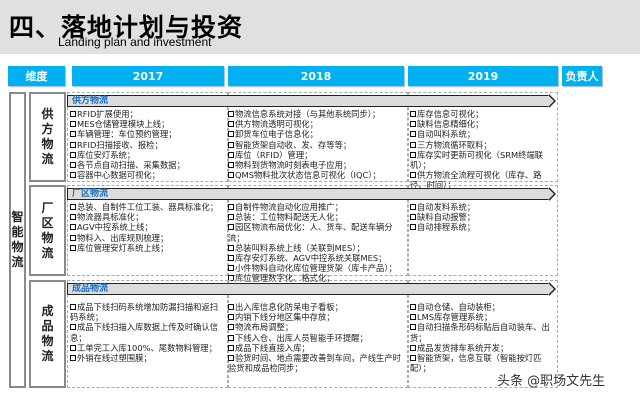  I want to click on section-label: 成品物流, so click(47, 334).